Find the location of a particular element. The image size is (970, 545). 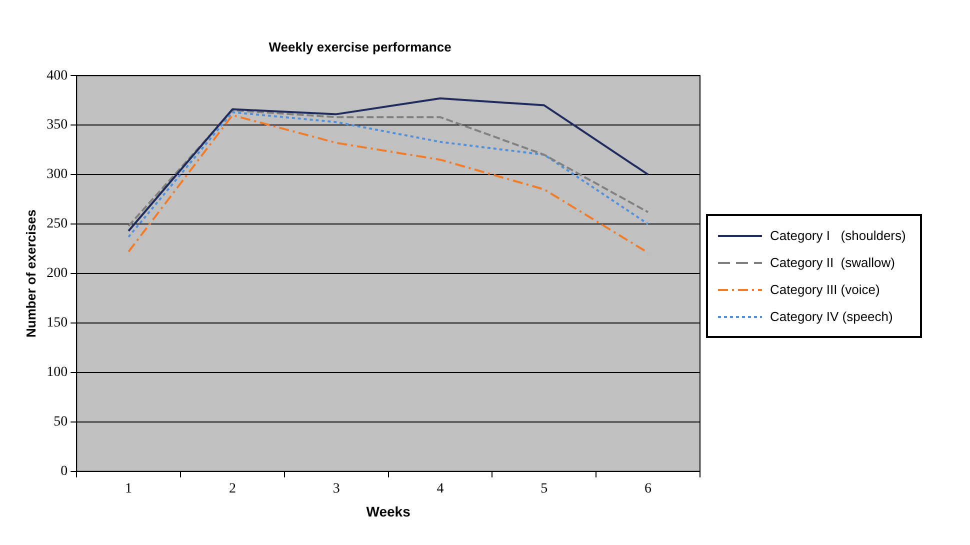

y-tick-label: 200 is located at coordinates (57, 274).